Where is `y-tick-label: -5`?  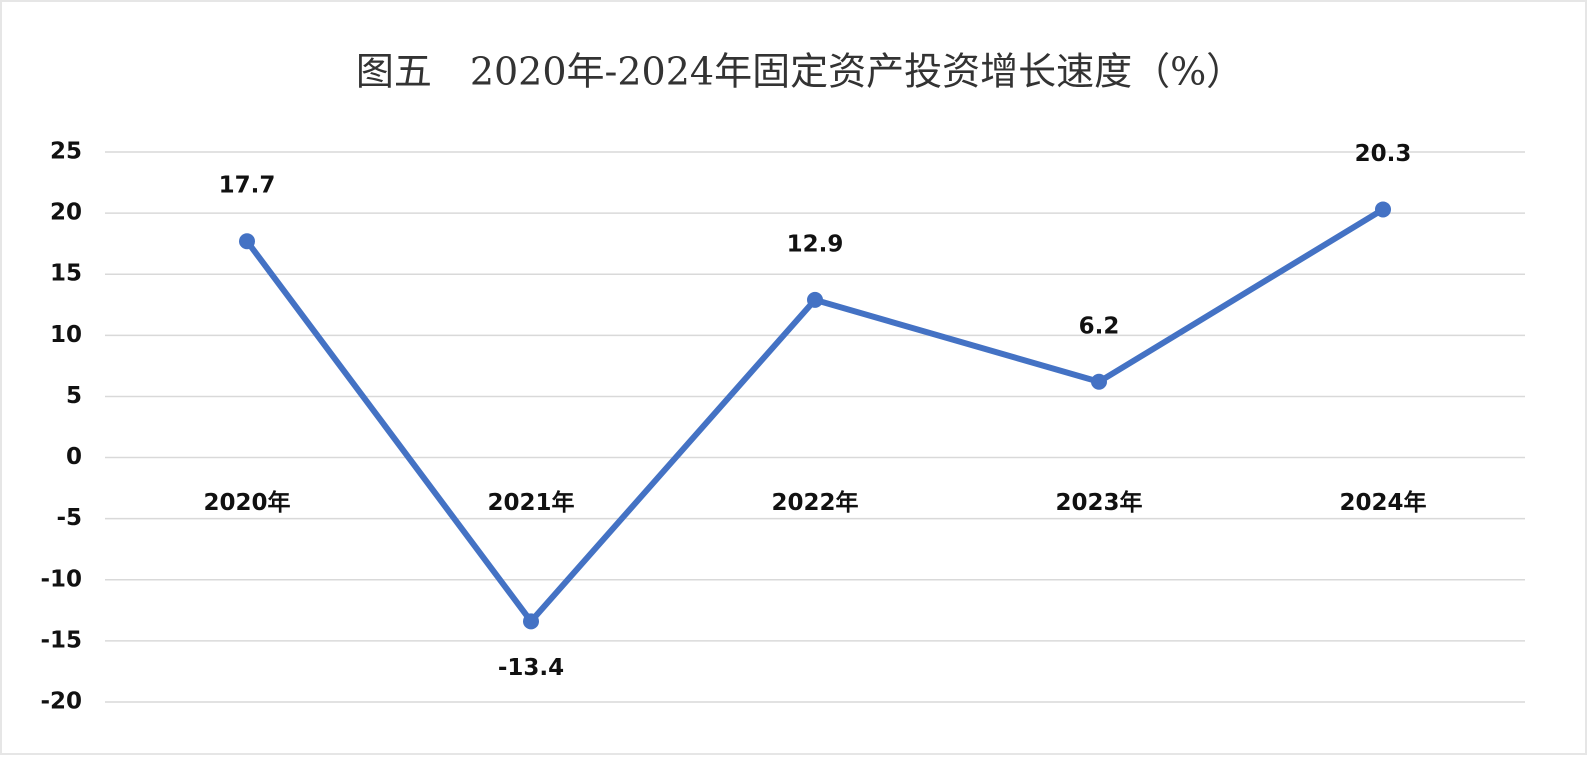 y-tick-label: -5 is located at coordinates (69, 518).